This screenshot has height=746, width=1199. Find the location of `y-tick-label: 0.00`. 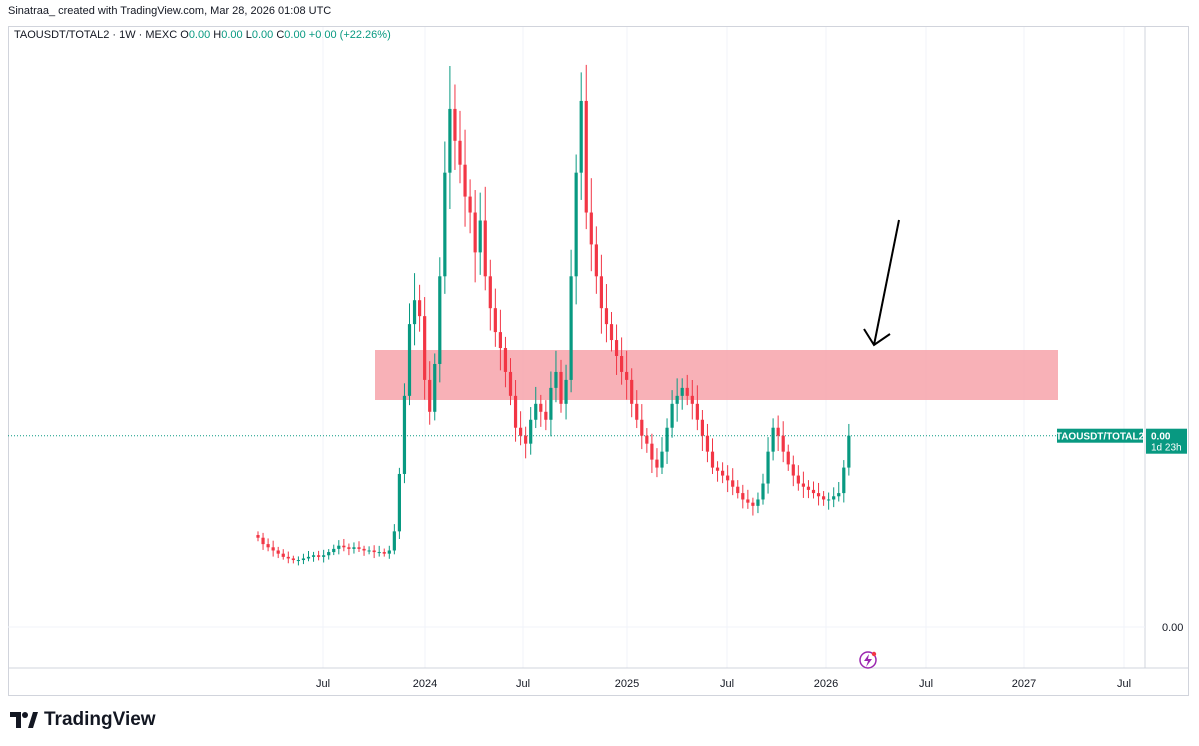

y-tick-label: 0.00 is located at coordinates (1172, 628).